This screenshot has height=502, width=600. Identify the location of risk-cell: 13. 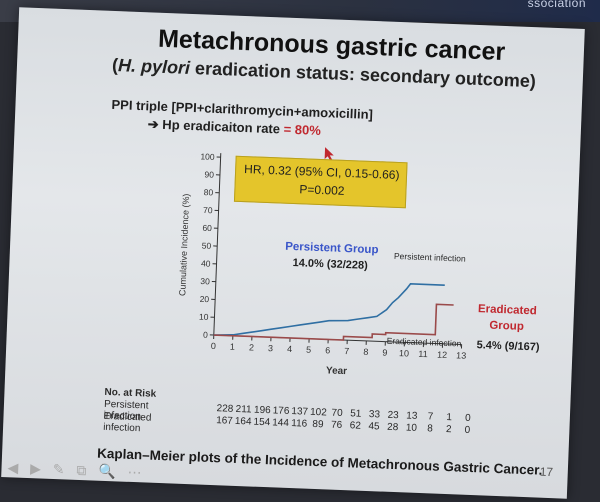
(412, 416).